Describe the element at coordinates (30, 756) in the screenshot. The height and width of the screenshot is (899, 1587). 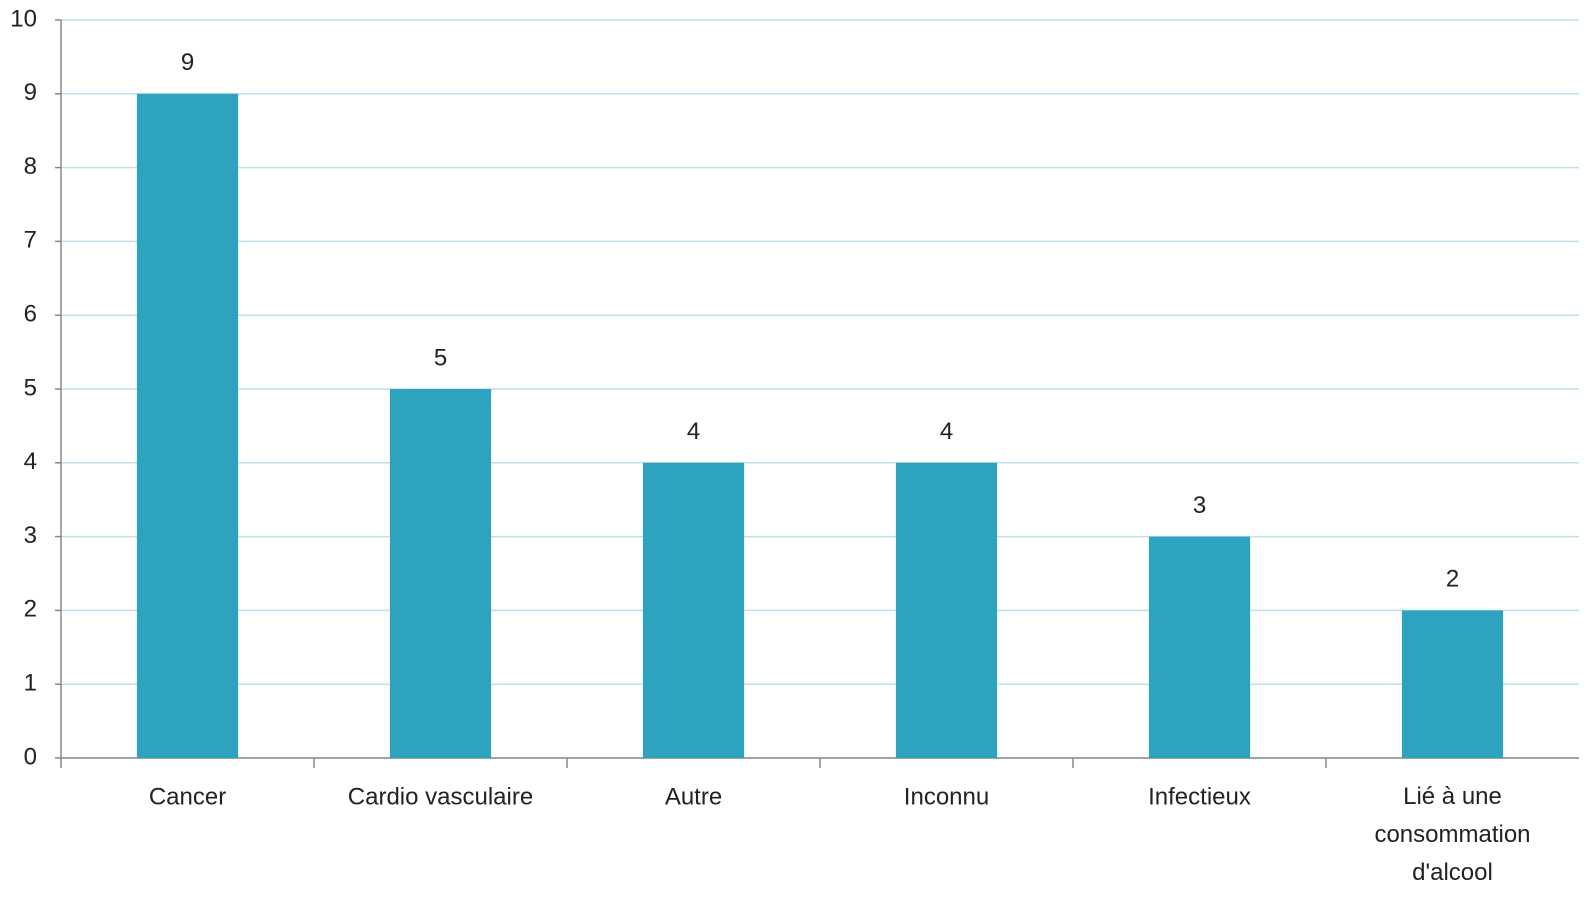
I see `y-tick-label: 0` at that location.